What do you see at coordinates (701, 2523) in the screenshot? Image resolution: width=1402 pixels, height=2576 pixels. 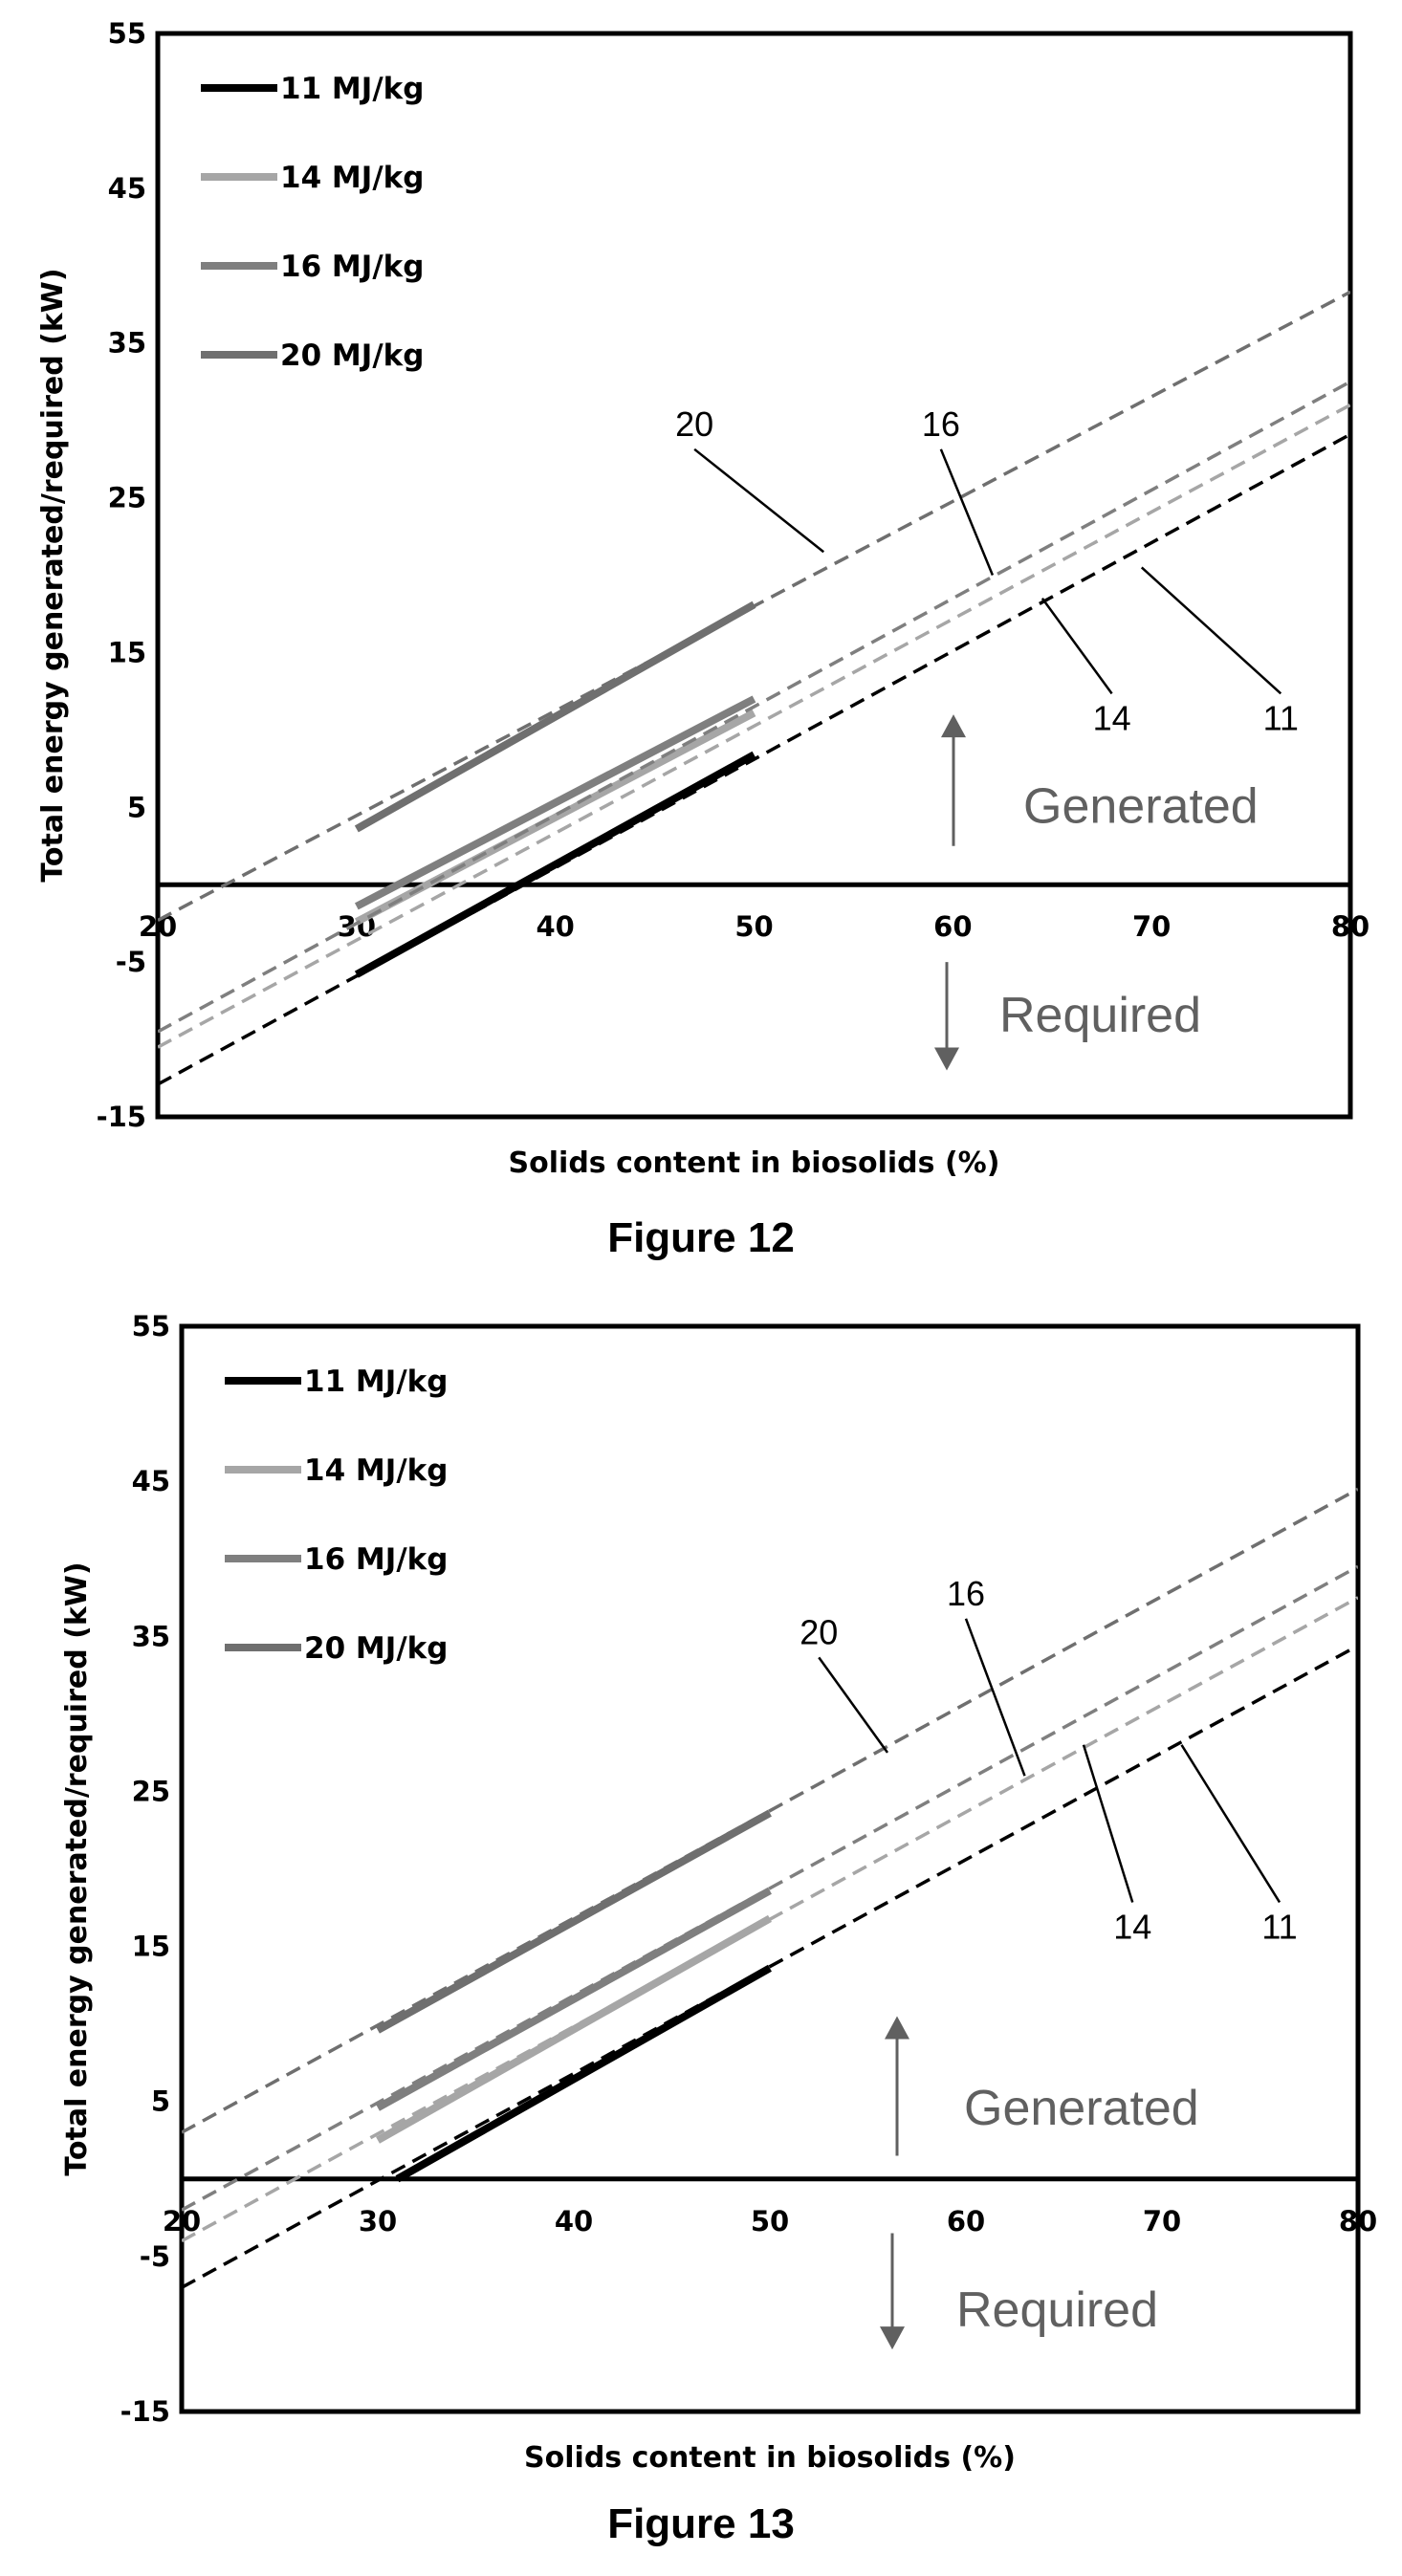 I see `figure-caption: Figure 13` at bounding box center [701, 2523].